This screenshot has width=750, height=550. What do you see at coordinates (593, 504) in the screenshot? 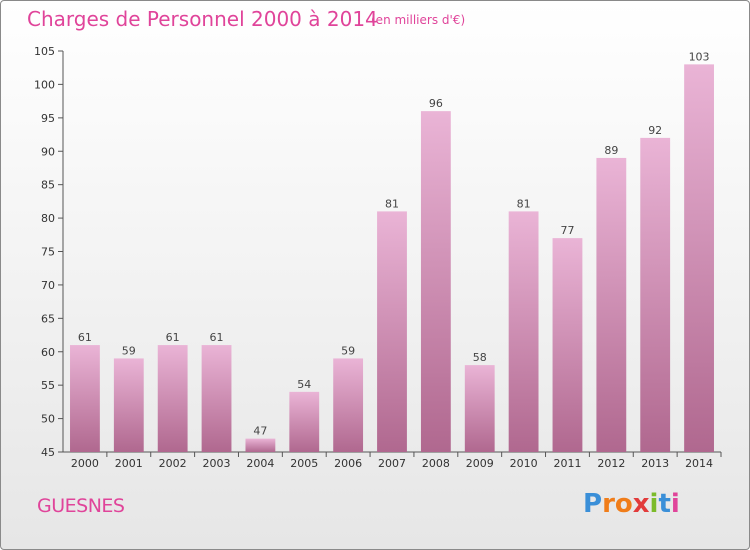
I see `logo-letter: P` at bounding box center [593, 504].